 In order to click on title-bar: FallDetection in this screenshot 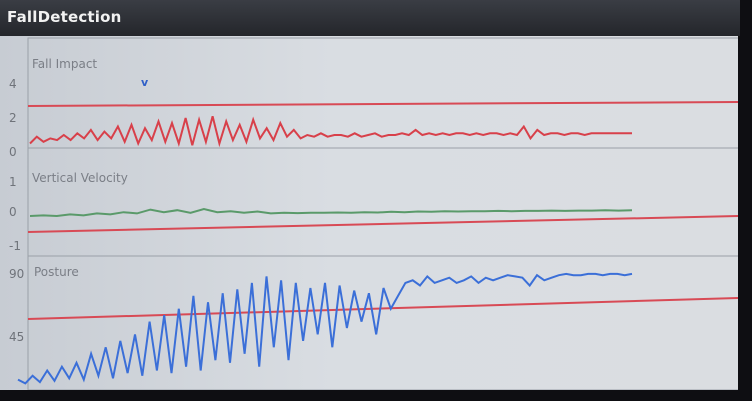, I will do `click(370, 19)`.